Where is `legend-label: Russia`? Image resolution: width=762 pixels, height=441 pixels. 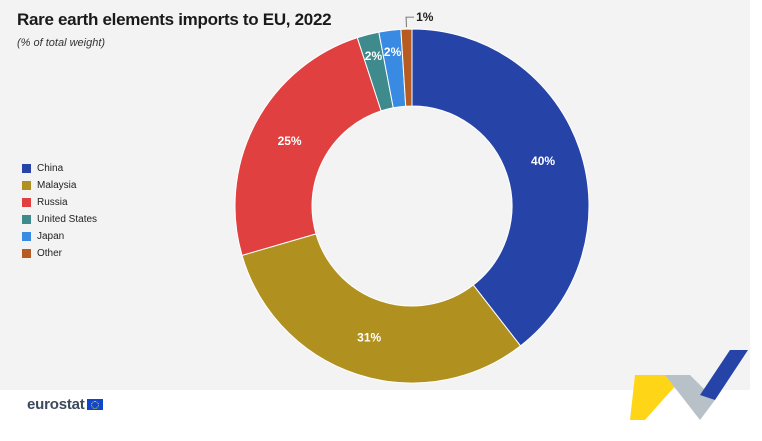
legend-label: Russia is located at coordinates (52, 202).